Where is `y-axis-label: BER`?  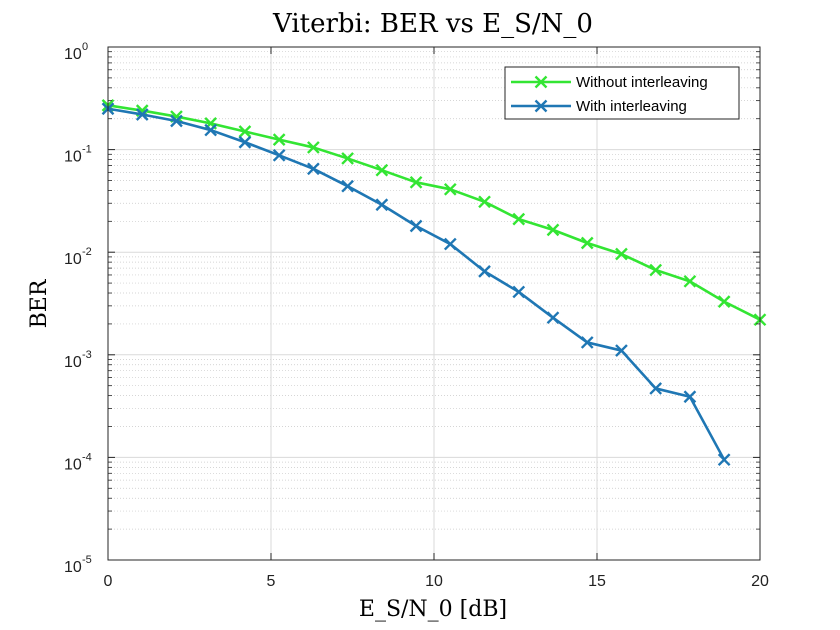 y-axis-label: BER is located at coordinates (39, 303).